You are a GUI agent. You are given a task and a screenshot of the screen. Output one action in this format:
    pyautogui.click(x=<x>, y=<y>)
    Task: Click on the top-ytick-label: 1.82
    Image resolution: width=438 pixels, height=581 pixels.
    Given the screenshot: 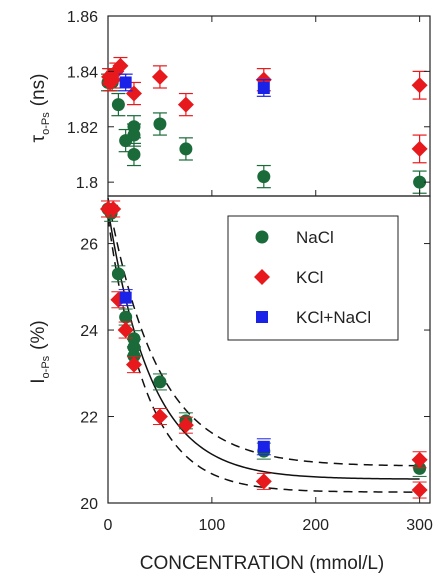 What is the action you would take?
    pyautogui.click(x=82, y=128)
    